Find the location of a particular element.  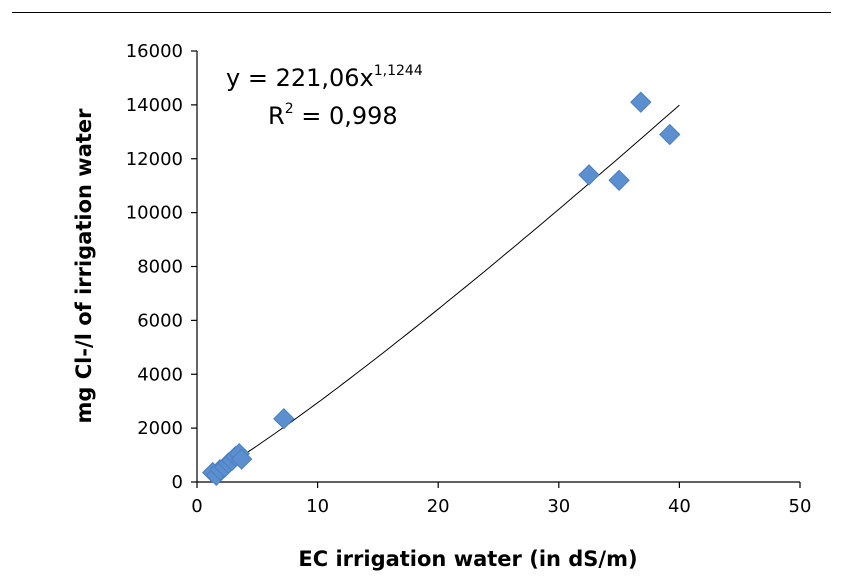

y-tick-label: 0 is located at coordinates (177, 482).